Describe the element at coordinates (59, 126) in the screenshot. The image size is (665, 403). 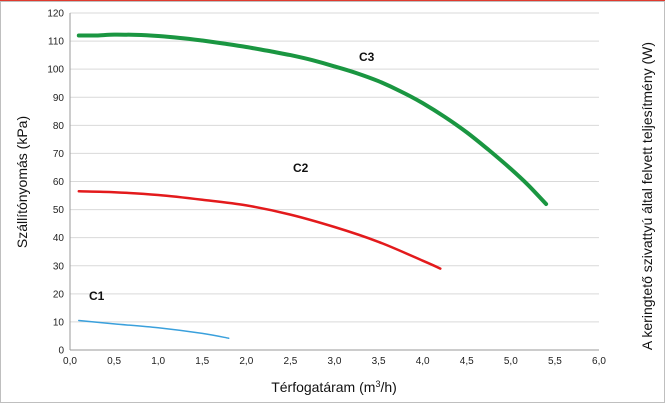
I see `y-tick-label: 80` at that location.